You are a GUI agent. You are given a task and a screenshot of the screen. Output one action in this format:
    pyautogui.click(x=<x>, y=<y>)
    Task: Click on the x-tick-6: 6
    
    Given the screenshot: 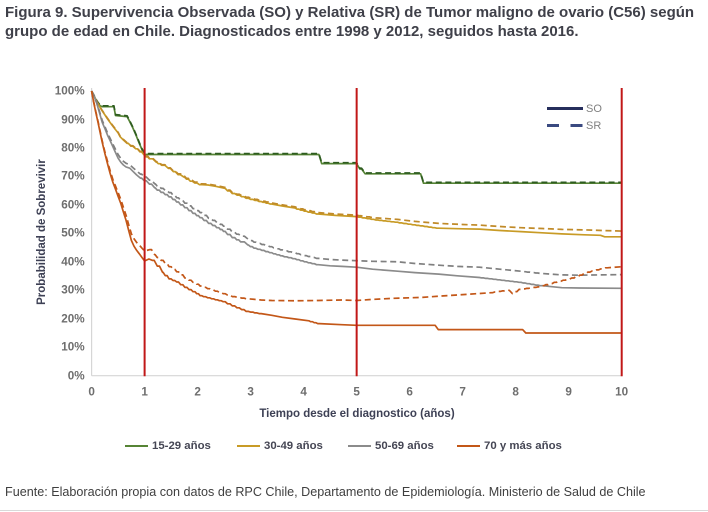 What is the action you would take?
    pyautogui.click(x=409, y=392)
    